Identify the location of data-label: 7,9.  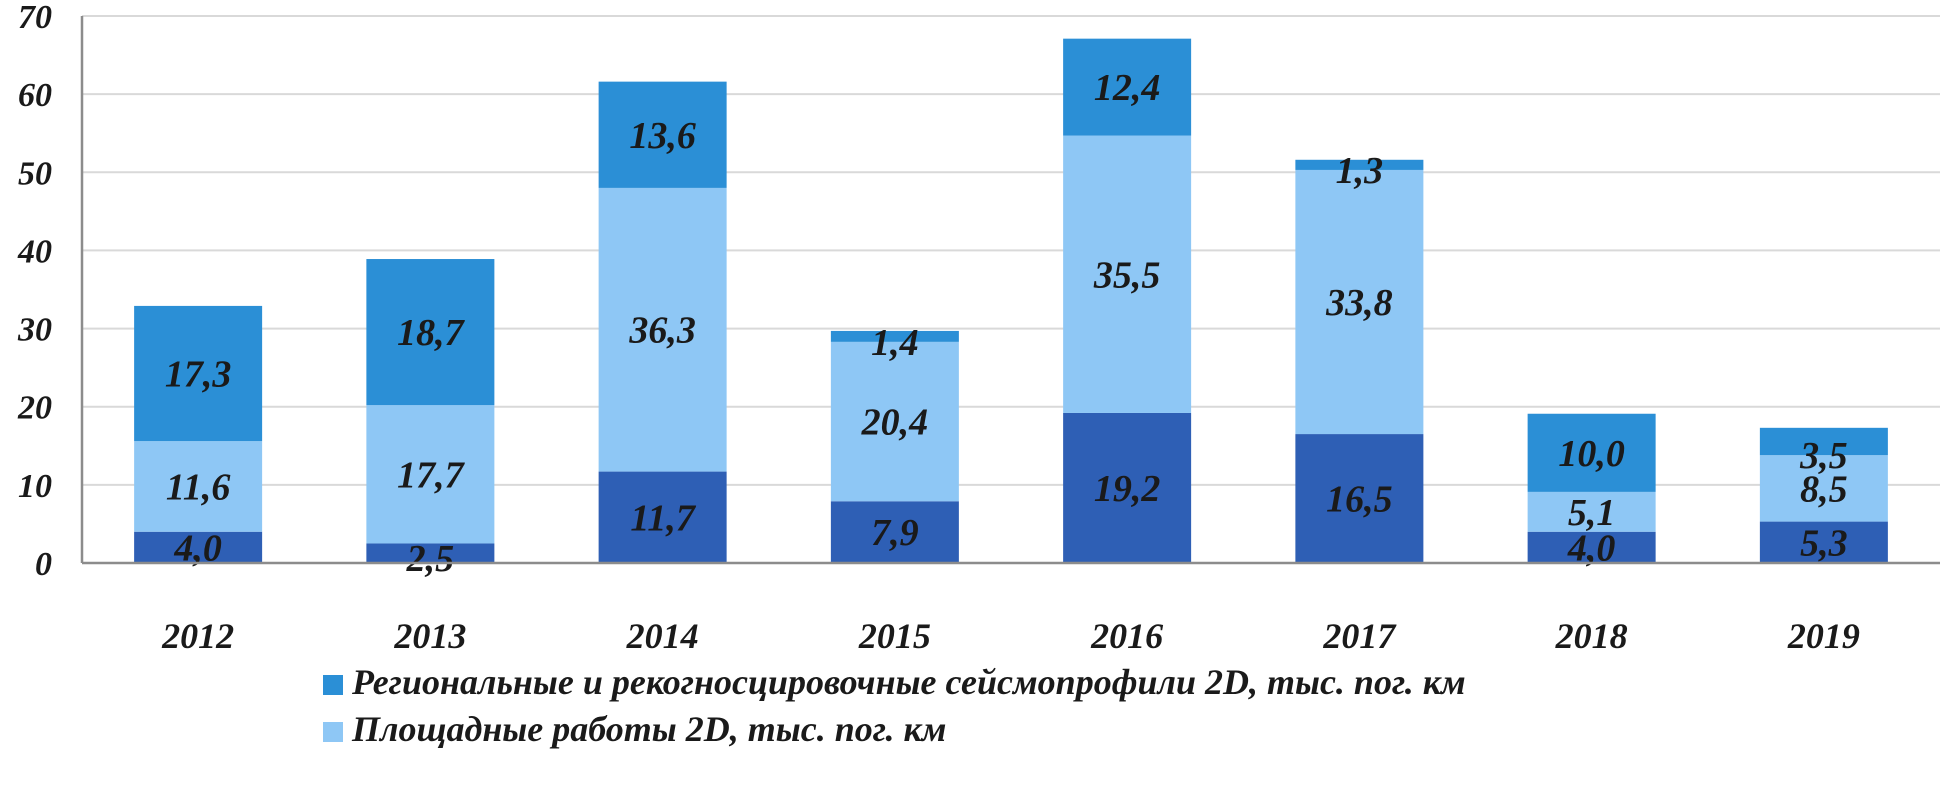
(895, 533).